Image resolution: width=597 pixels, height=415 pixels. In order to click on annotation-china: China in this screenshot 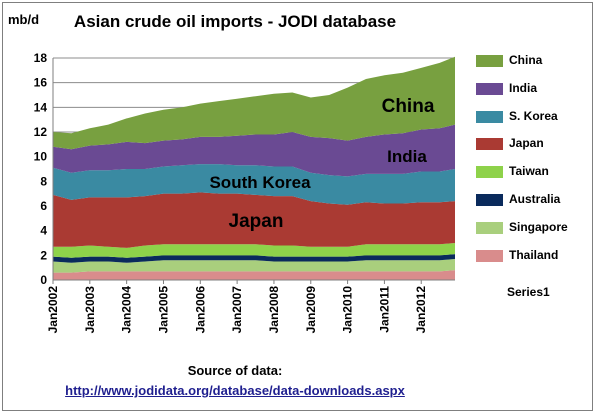, I will do `click(408, 106)`.